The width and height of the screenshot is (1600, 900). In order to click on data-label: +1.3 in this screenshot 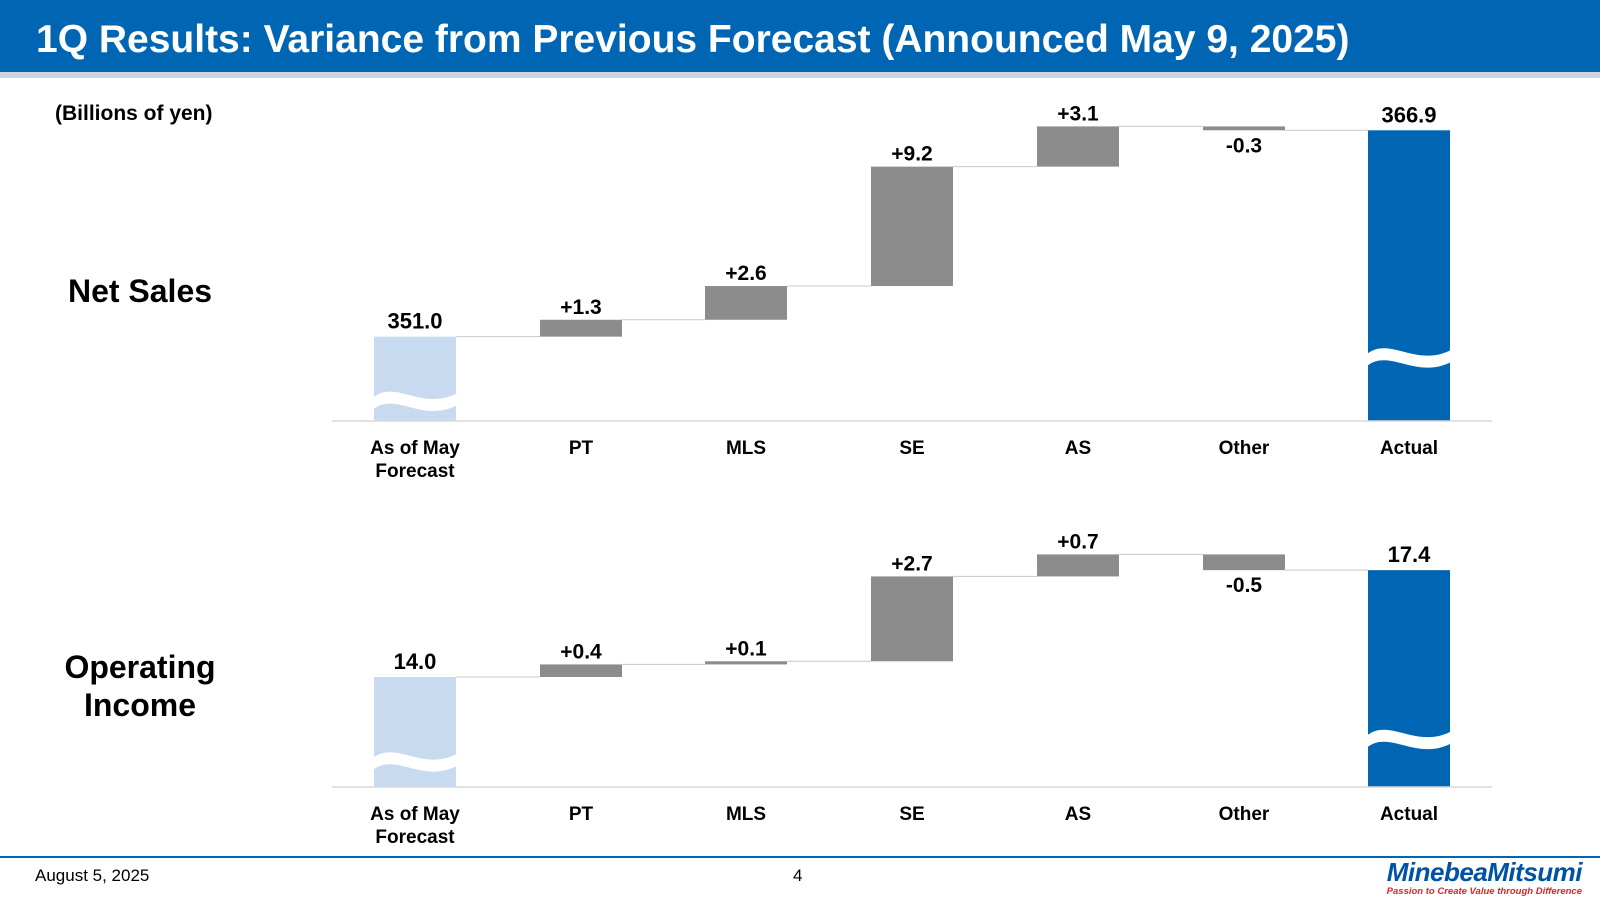, I will do `click(580, 307)`.